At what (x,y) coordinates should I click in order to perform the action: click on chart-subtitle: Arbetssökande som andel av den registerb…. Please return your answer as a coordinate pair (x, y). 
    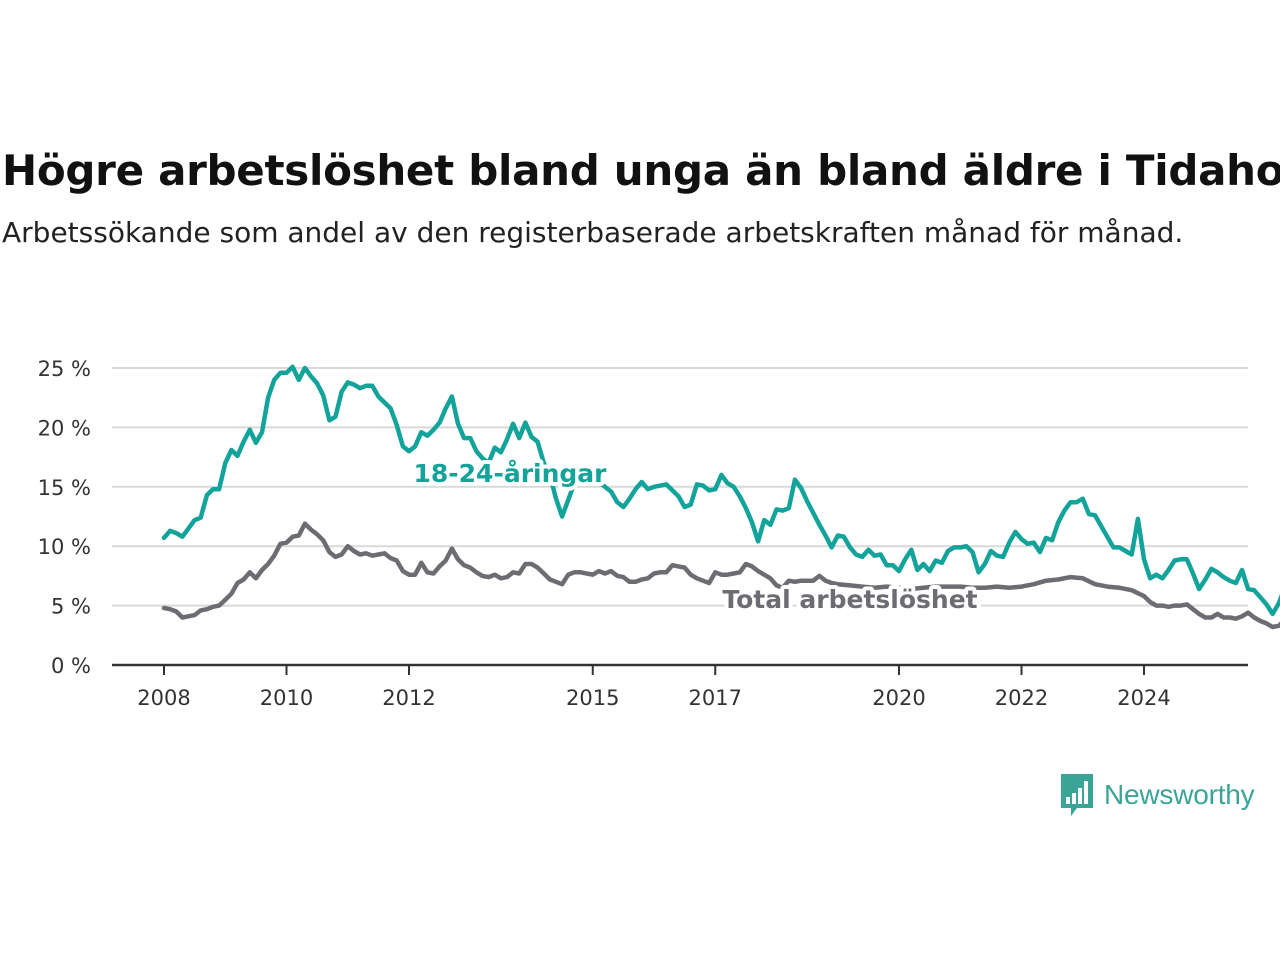
    Looking at the image, I should click on (593, 232).